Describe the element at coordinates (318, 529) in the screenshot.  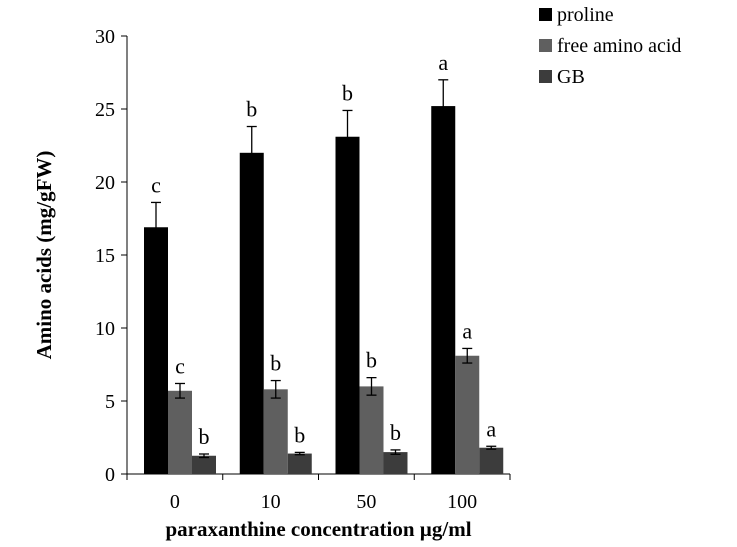
I see `x-axis-title: paraxanthine concentration µg/ml` at that location.